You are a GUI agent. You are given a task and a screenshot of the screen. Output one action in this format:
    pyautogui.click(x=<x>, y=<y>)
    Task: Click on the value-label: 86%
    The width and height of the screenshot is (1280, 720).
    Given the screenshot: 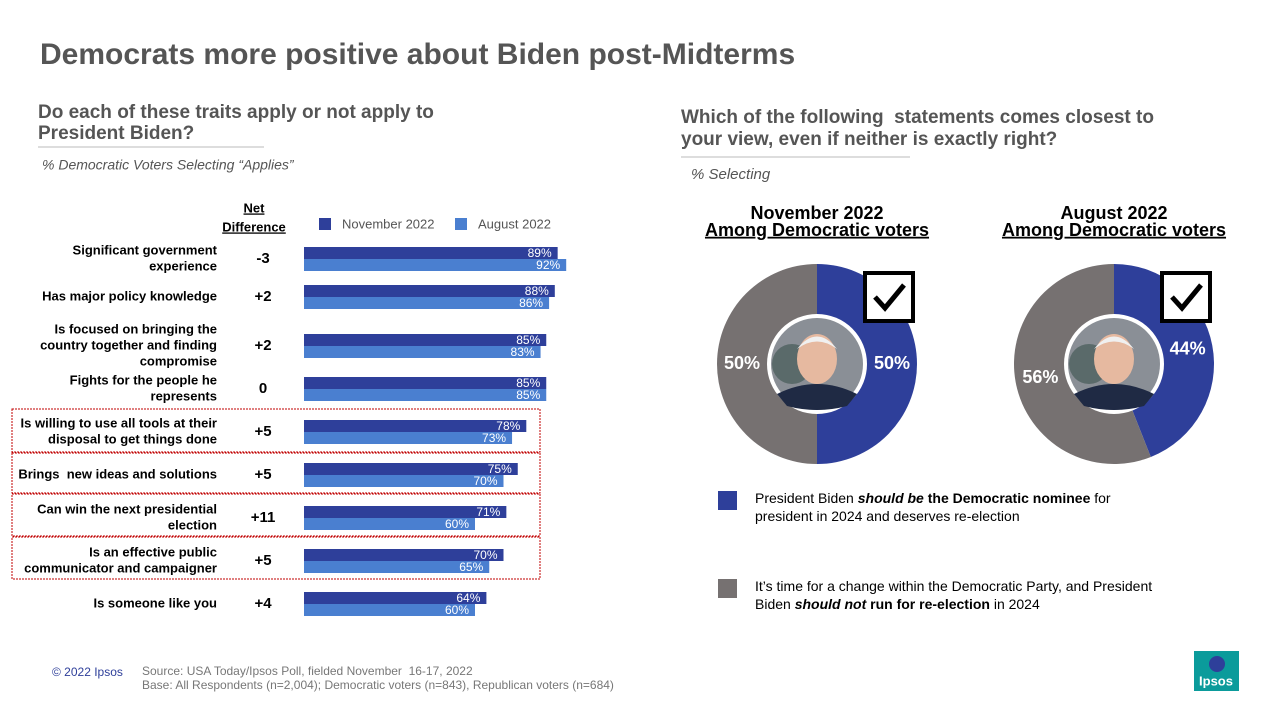 What is the action you would take?
    pyautogui.click(x=531, y=303)
    